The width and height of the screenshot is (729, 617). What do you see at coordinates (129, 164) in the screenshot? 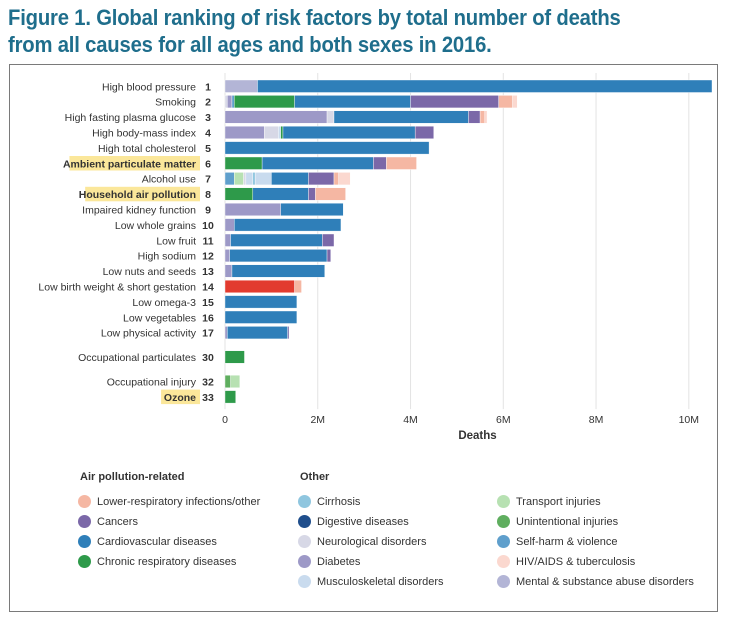
I see `row-label-ambient-particulate-matter: Ambient particulate matter` at bounding box center [129, 164].